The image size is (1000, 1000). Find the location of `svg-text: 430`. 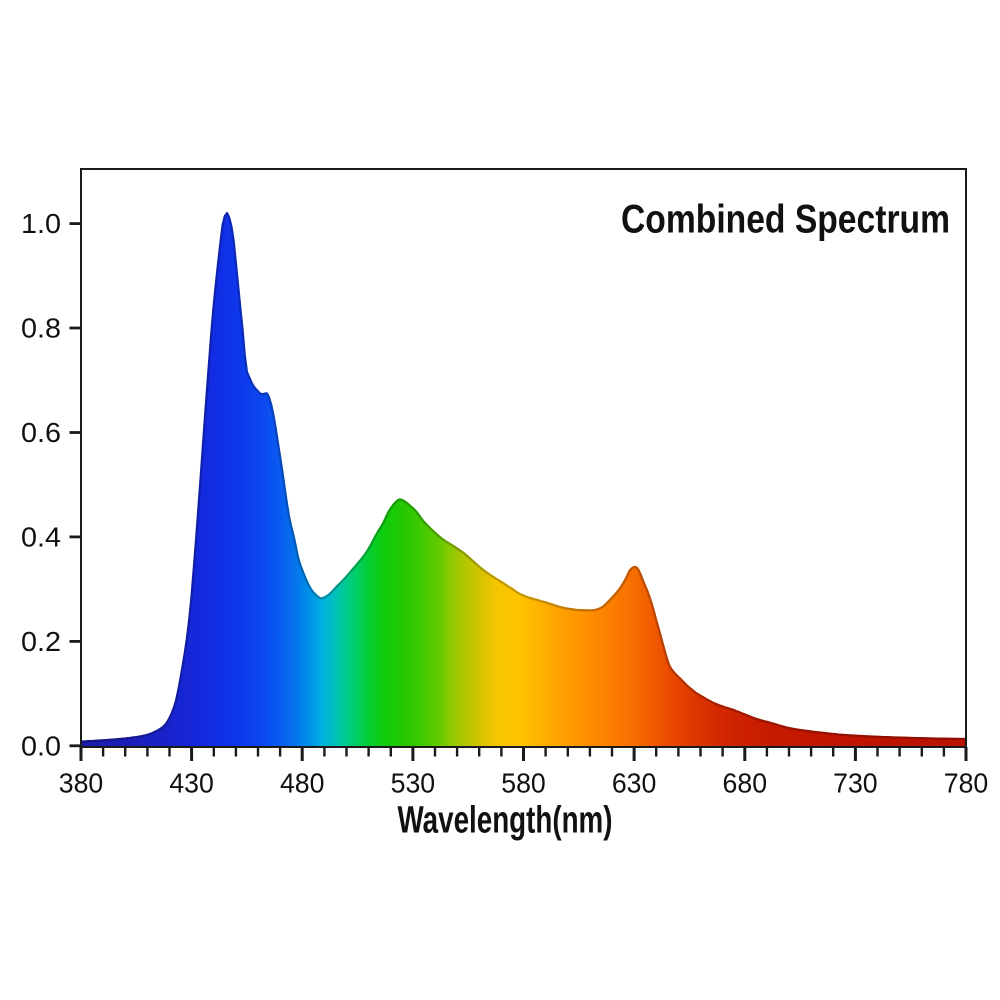

svg-text: 430 is located at coordinates (191, 783).